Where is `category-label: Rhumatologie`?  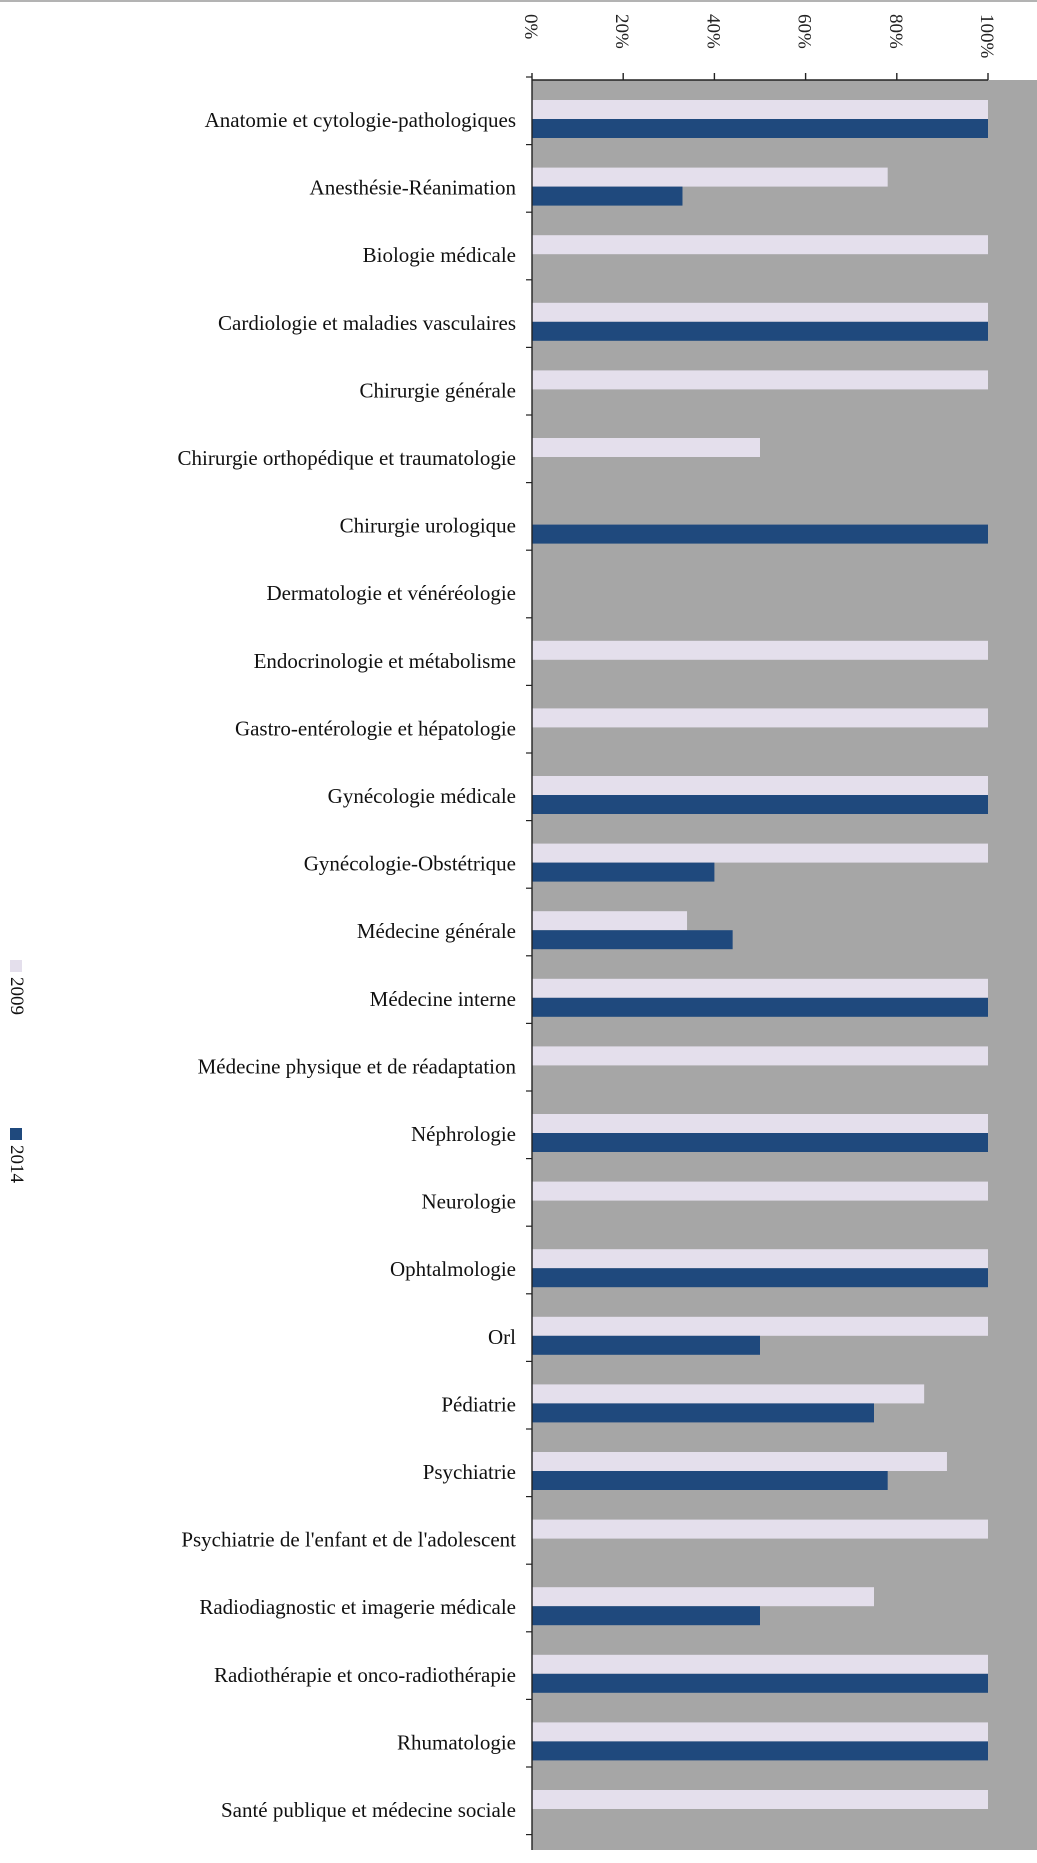
category-label: Rhumatologie is located at coordinates (456, 1742).